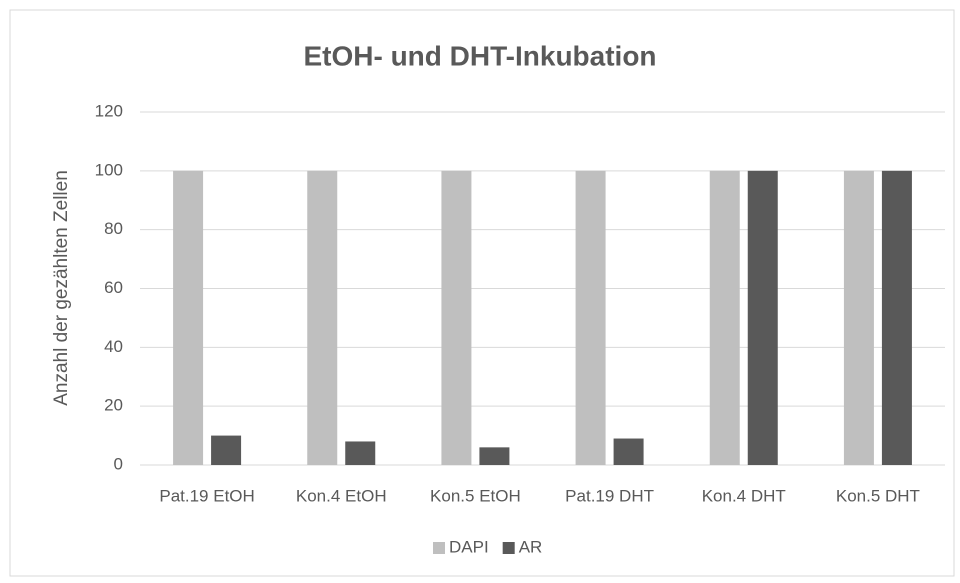  I want to click on x-tick-label: Kon.5 EtOH, so click(475, 495).